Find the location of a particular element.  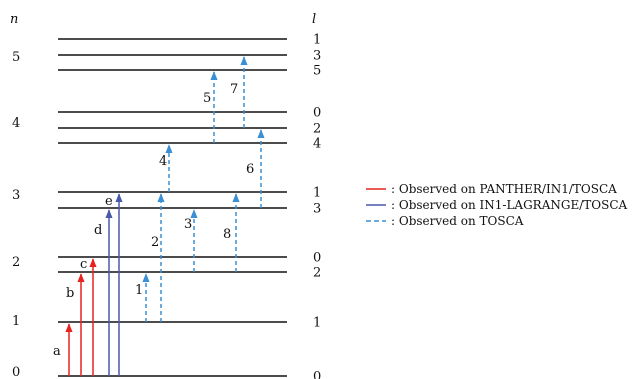

transition-label-6: 6 is located at coordinates (250, 169).